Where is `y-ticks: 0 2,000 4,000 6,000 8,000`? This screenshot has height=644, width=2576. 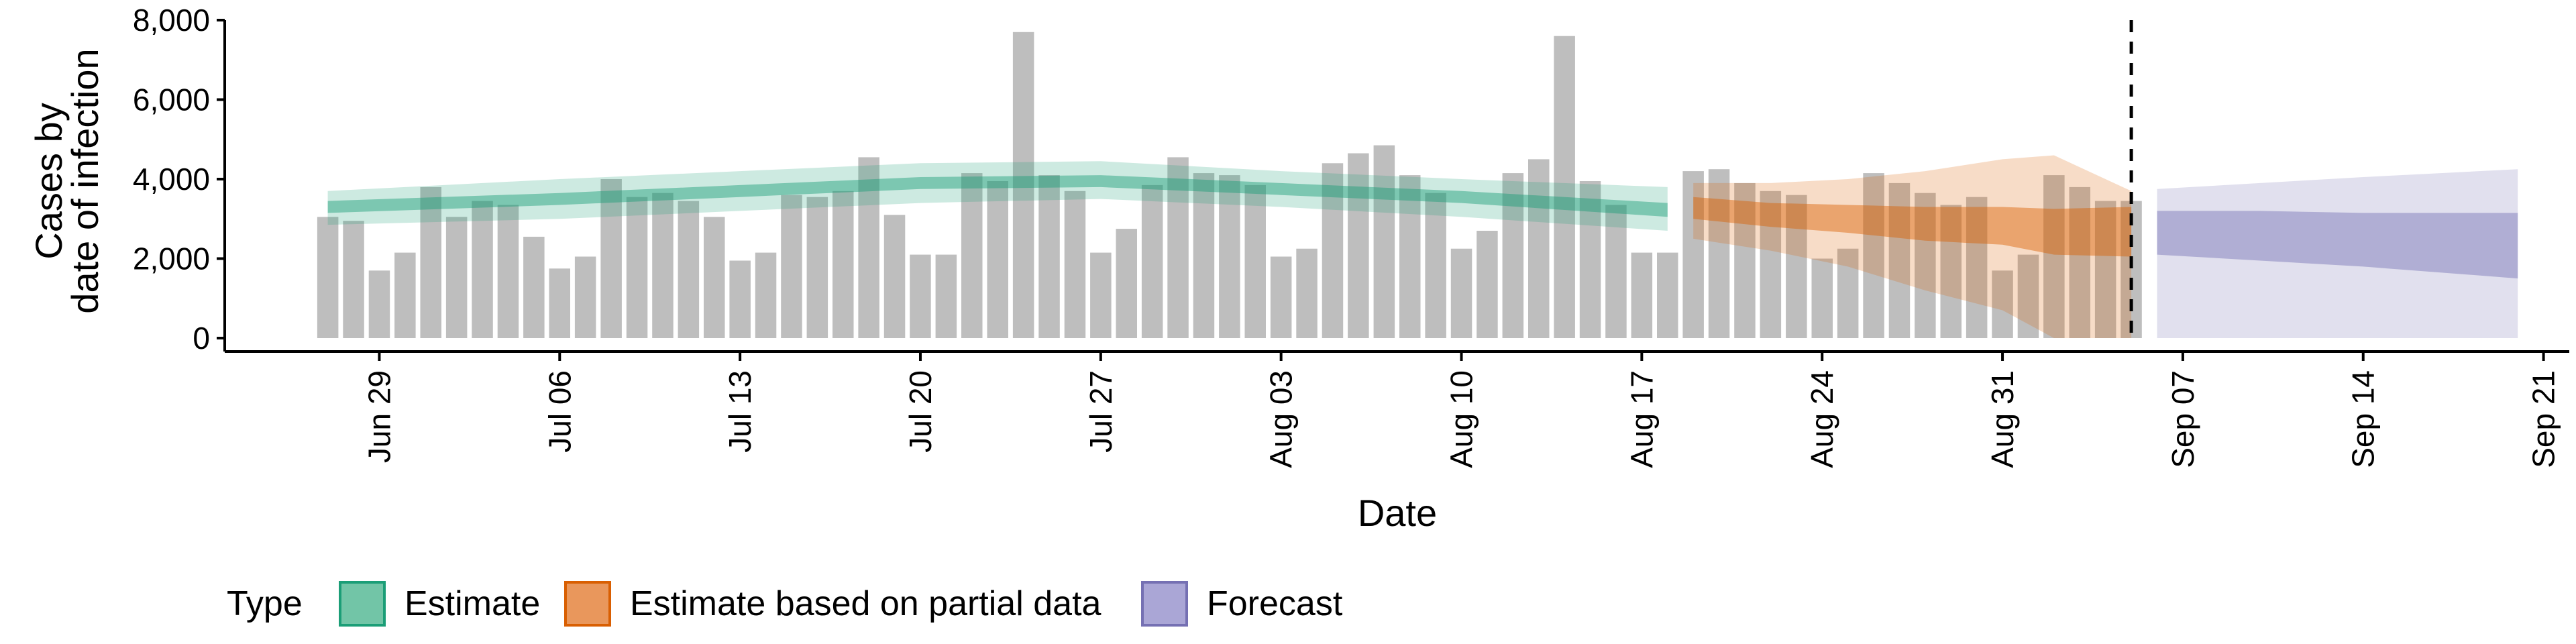 y-ticks: 0 2,000 4,000 6,000 8,000 is located at coordinates (179, 179).